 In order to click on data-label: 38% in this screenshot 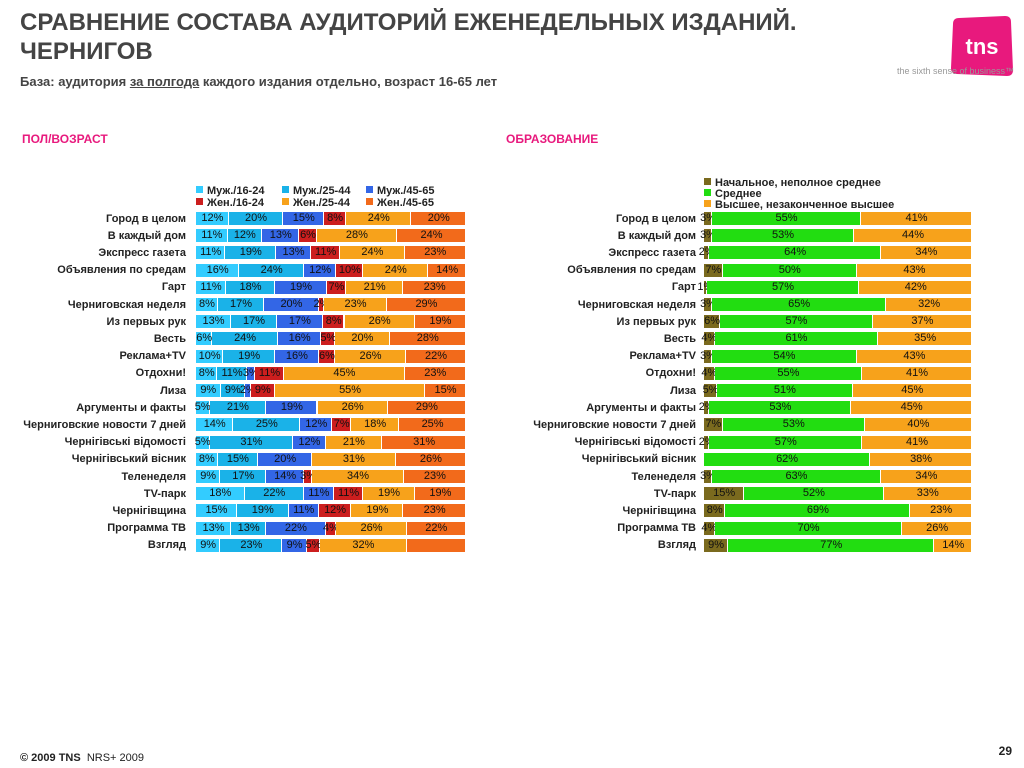, I will do `click(921, 458)`.